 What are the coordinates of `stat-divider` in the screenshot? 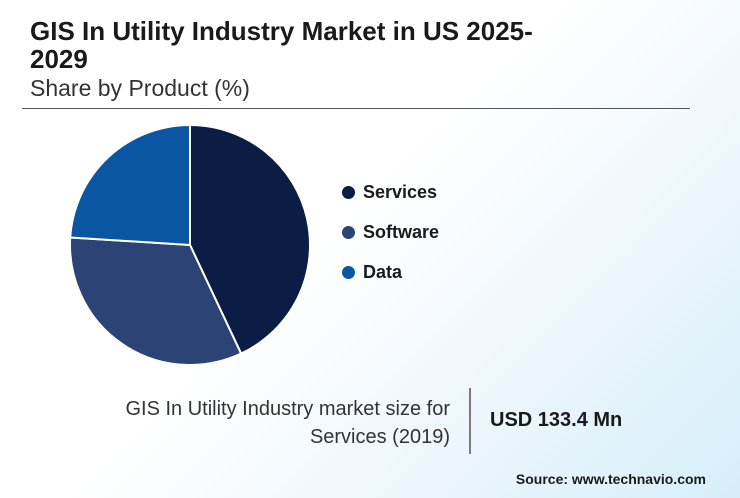 It's located at (470, 421).